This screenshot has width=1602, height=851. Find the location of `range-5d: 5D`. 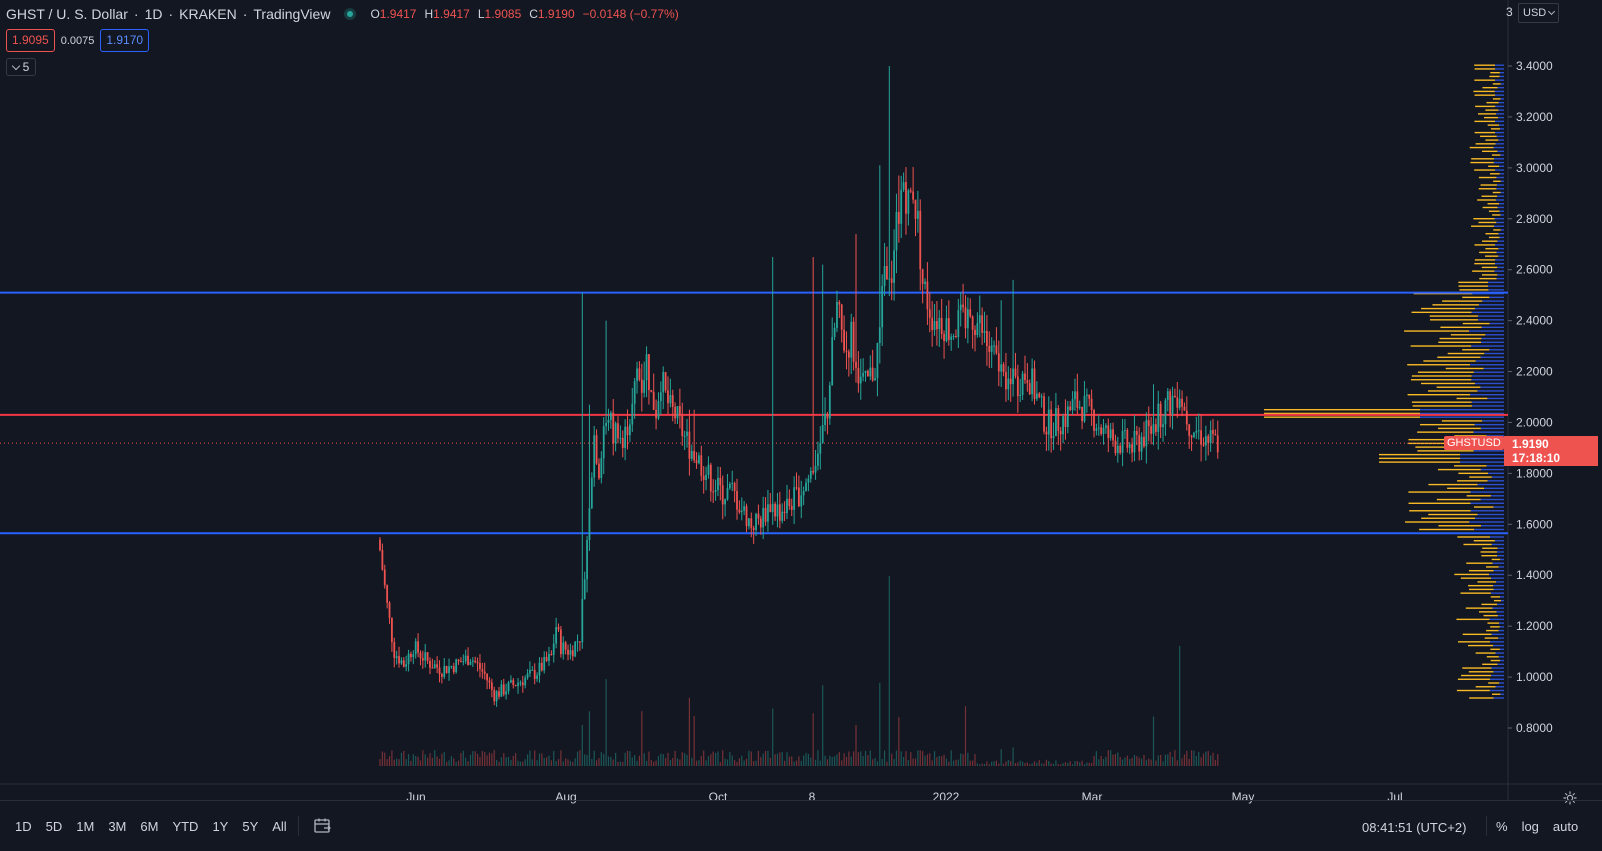

range-5d: 5D is located at coordinates (54, 826).